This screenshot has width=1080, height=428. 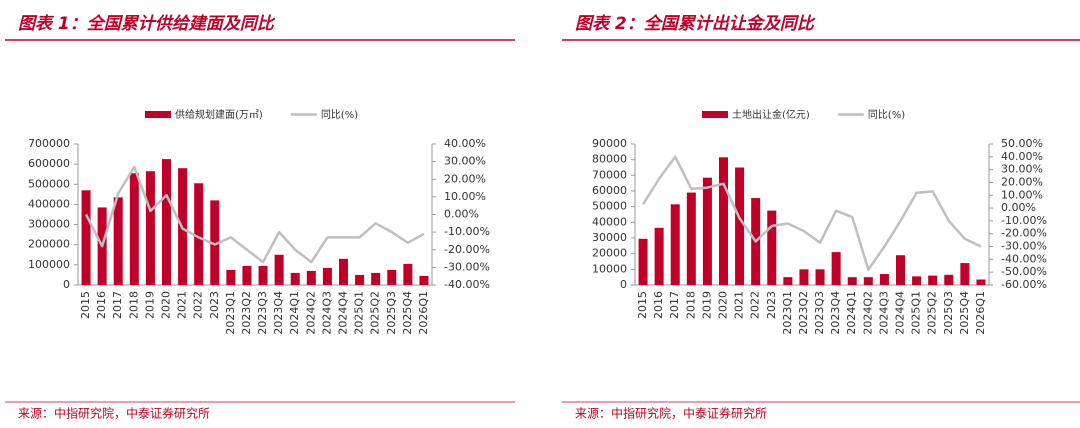 What do you see at coordinates (609, 221) in the screenshot?
I see `y-tick-label: 40000` at bounding box center [609, 221].